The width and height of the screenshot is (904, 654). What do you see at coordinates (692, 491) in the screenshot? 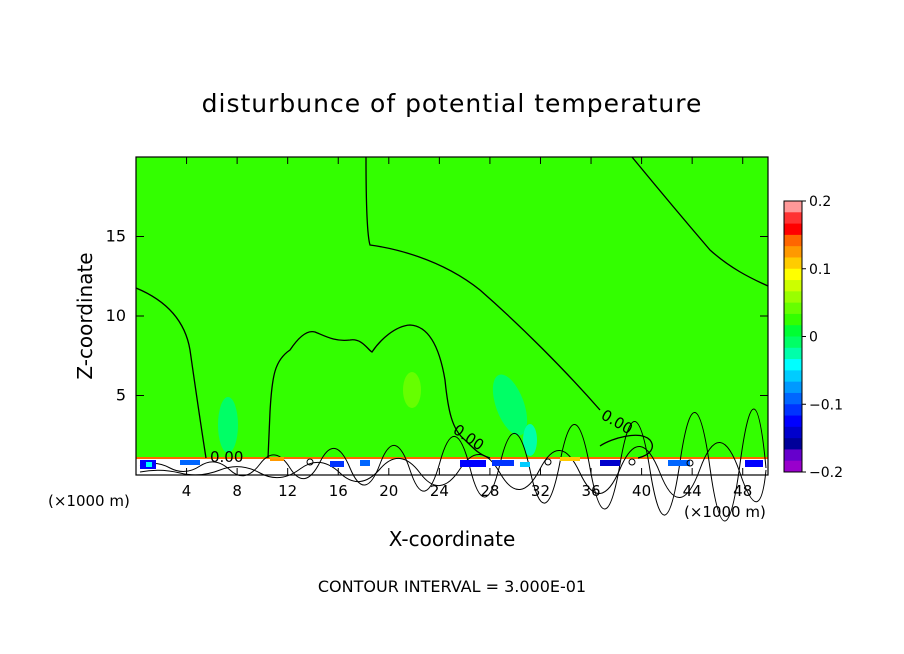
I see `x-tick-label: 44` at bounding box center [692, 491].